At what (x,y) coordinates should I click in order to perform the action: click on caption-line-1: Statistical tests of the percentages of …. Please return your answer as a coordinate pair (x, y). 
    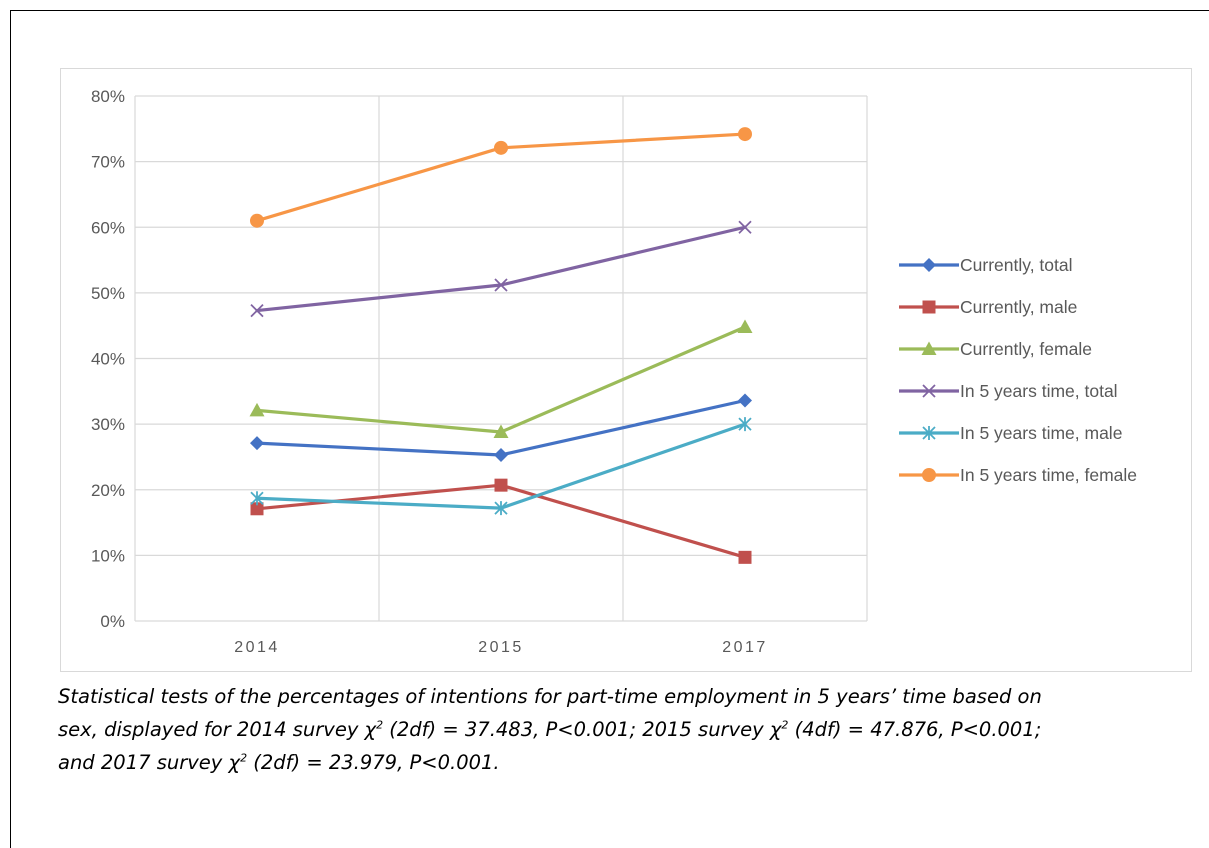
    Looking at the image, I should click on (550, 696).